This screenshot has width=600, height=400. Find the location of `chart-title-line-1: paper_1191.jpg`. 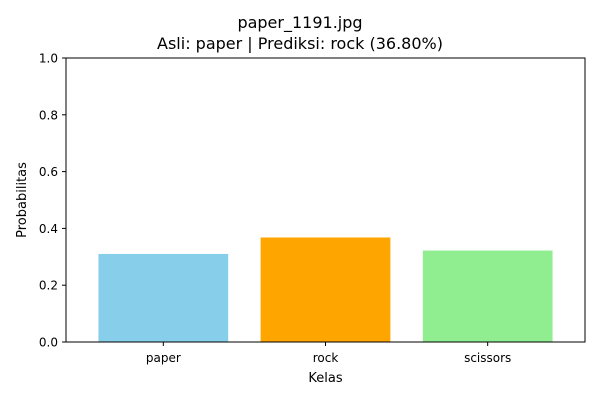

chart-title-line-1: paper_1191.jpg is located at coordinates (300, 22).